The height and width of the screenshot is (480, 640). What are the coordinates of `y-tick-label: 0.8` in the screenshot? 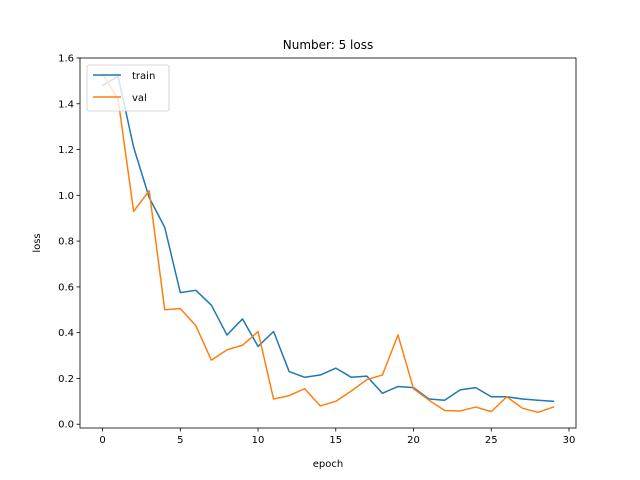 It's located at (66, 242).